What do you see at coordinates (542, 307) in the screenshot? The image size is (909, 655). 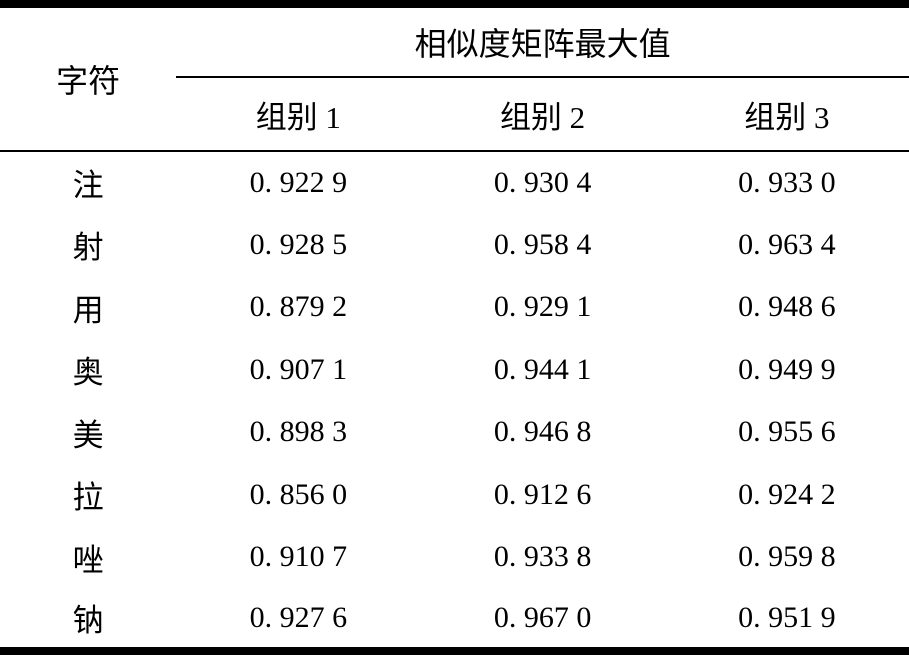 I see `cell-value: 0. 929 1` at bounding box center [542, 307].